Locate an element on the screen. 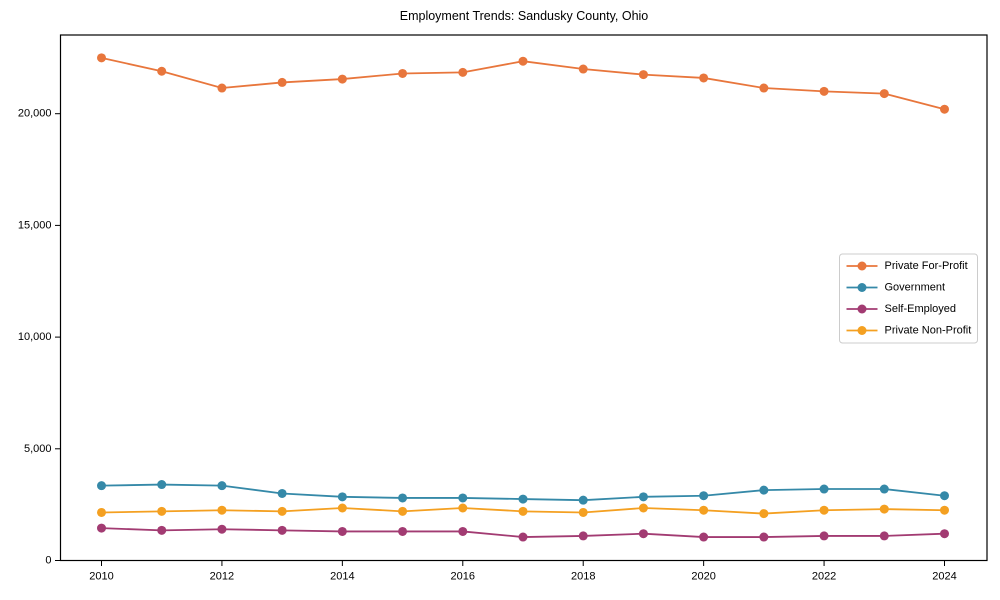 This screenshot has height=600, width=1000. data-point-self-employed-2023 is located at coordinates (884, 536).